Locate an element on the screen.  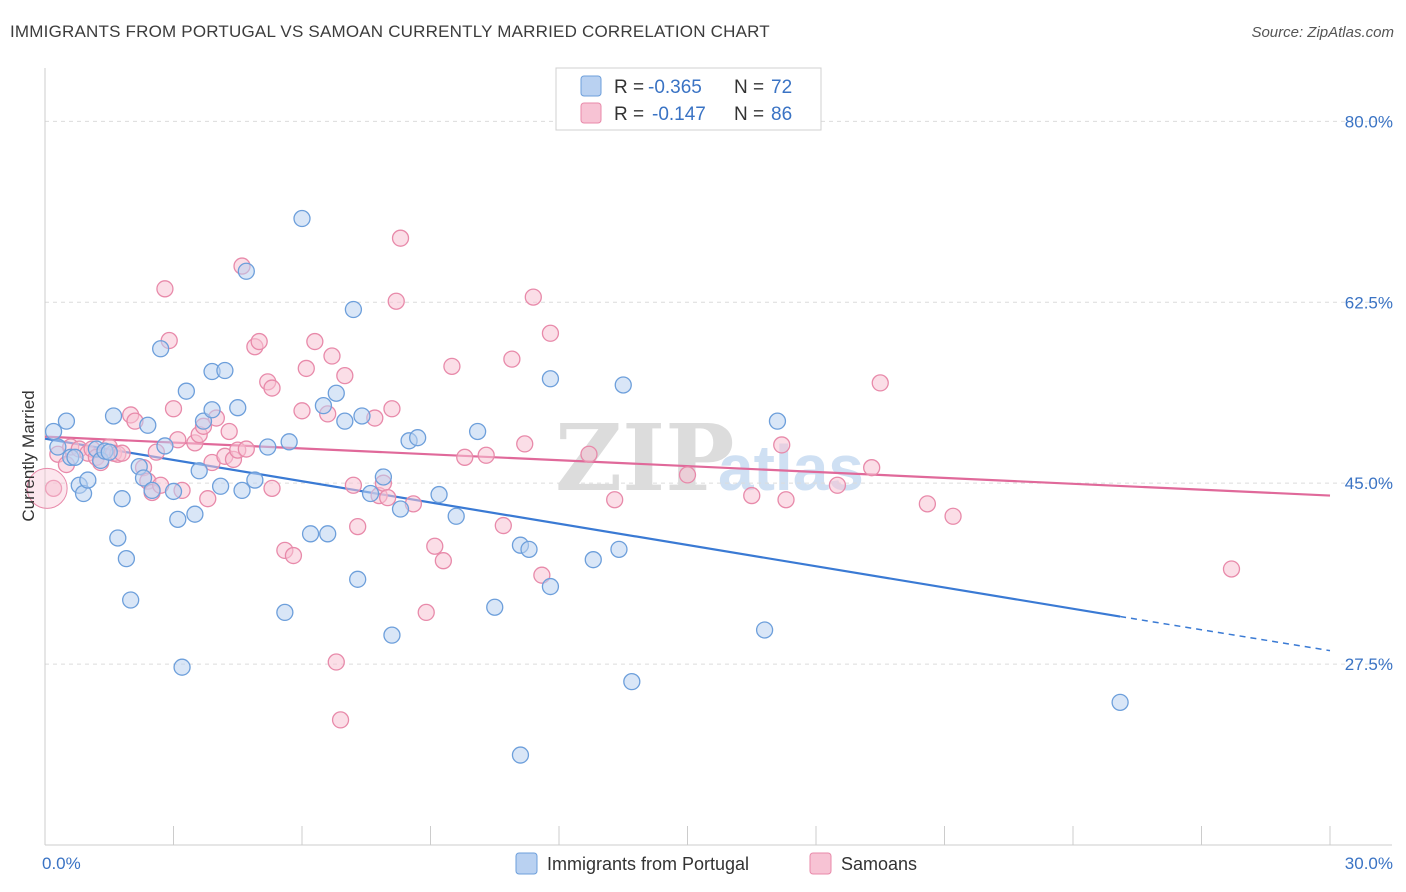
legend-r-label-pink: R = is located at coordinates (629, 114).